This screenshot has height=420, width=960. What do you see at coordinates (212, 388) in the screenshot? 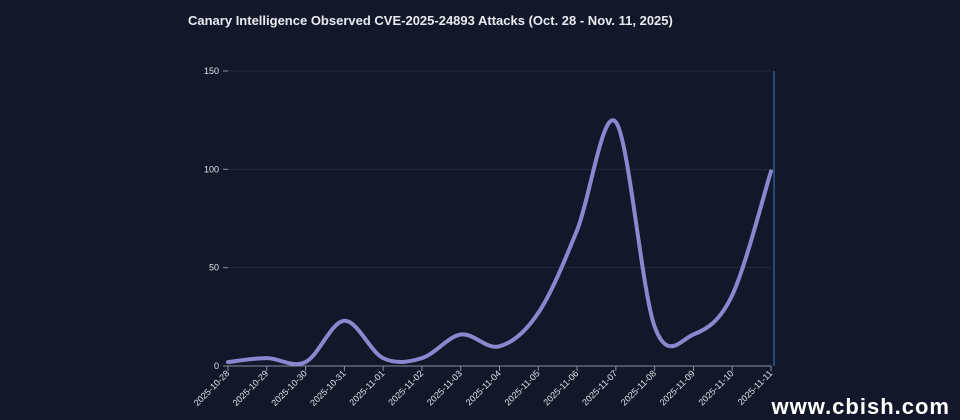
I see `x-tick-label: 2025-10-28` at bounding box center [212, 388].